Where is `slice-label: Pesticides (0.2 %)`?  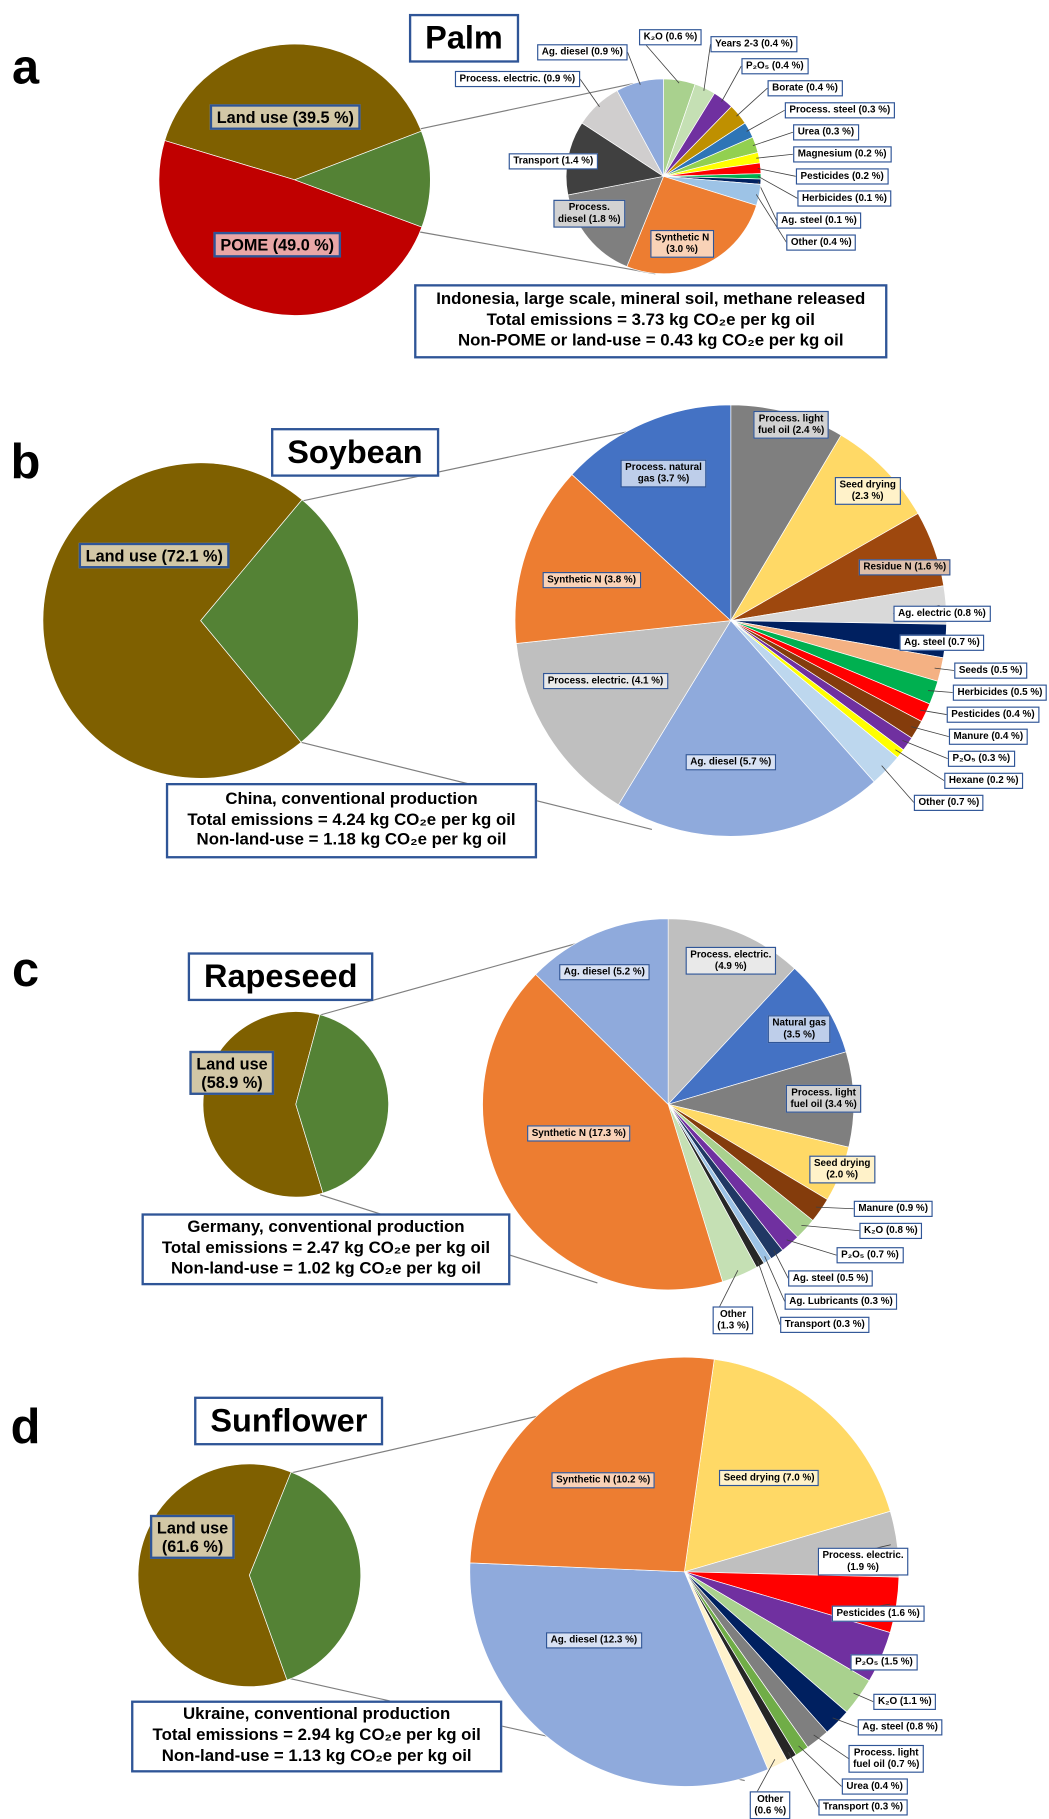 slice-label: Pesticides (0.2 %) is located at coordinates (842, 176).